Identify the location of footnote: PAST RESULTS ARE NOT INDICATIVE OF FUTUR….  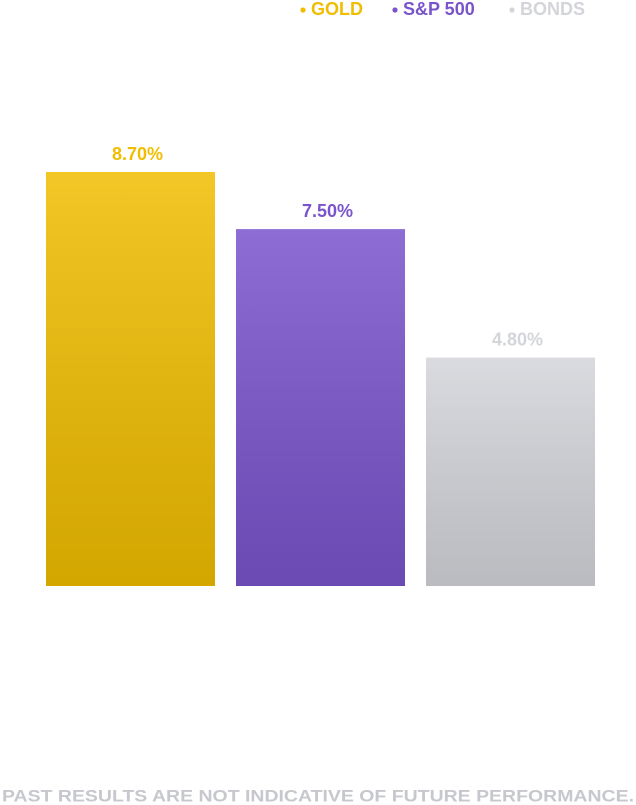
(318, 795).